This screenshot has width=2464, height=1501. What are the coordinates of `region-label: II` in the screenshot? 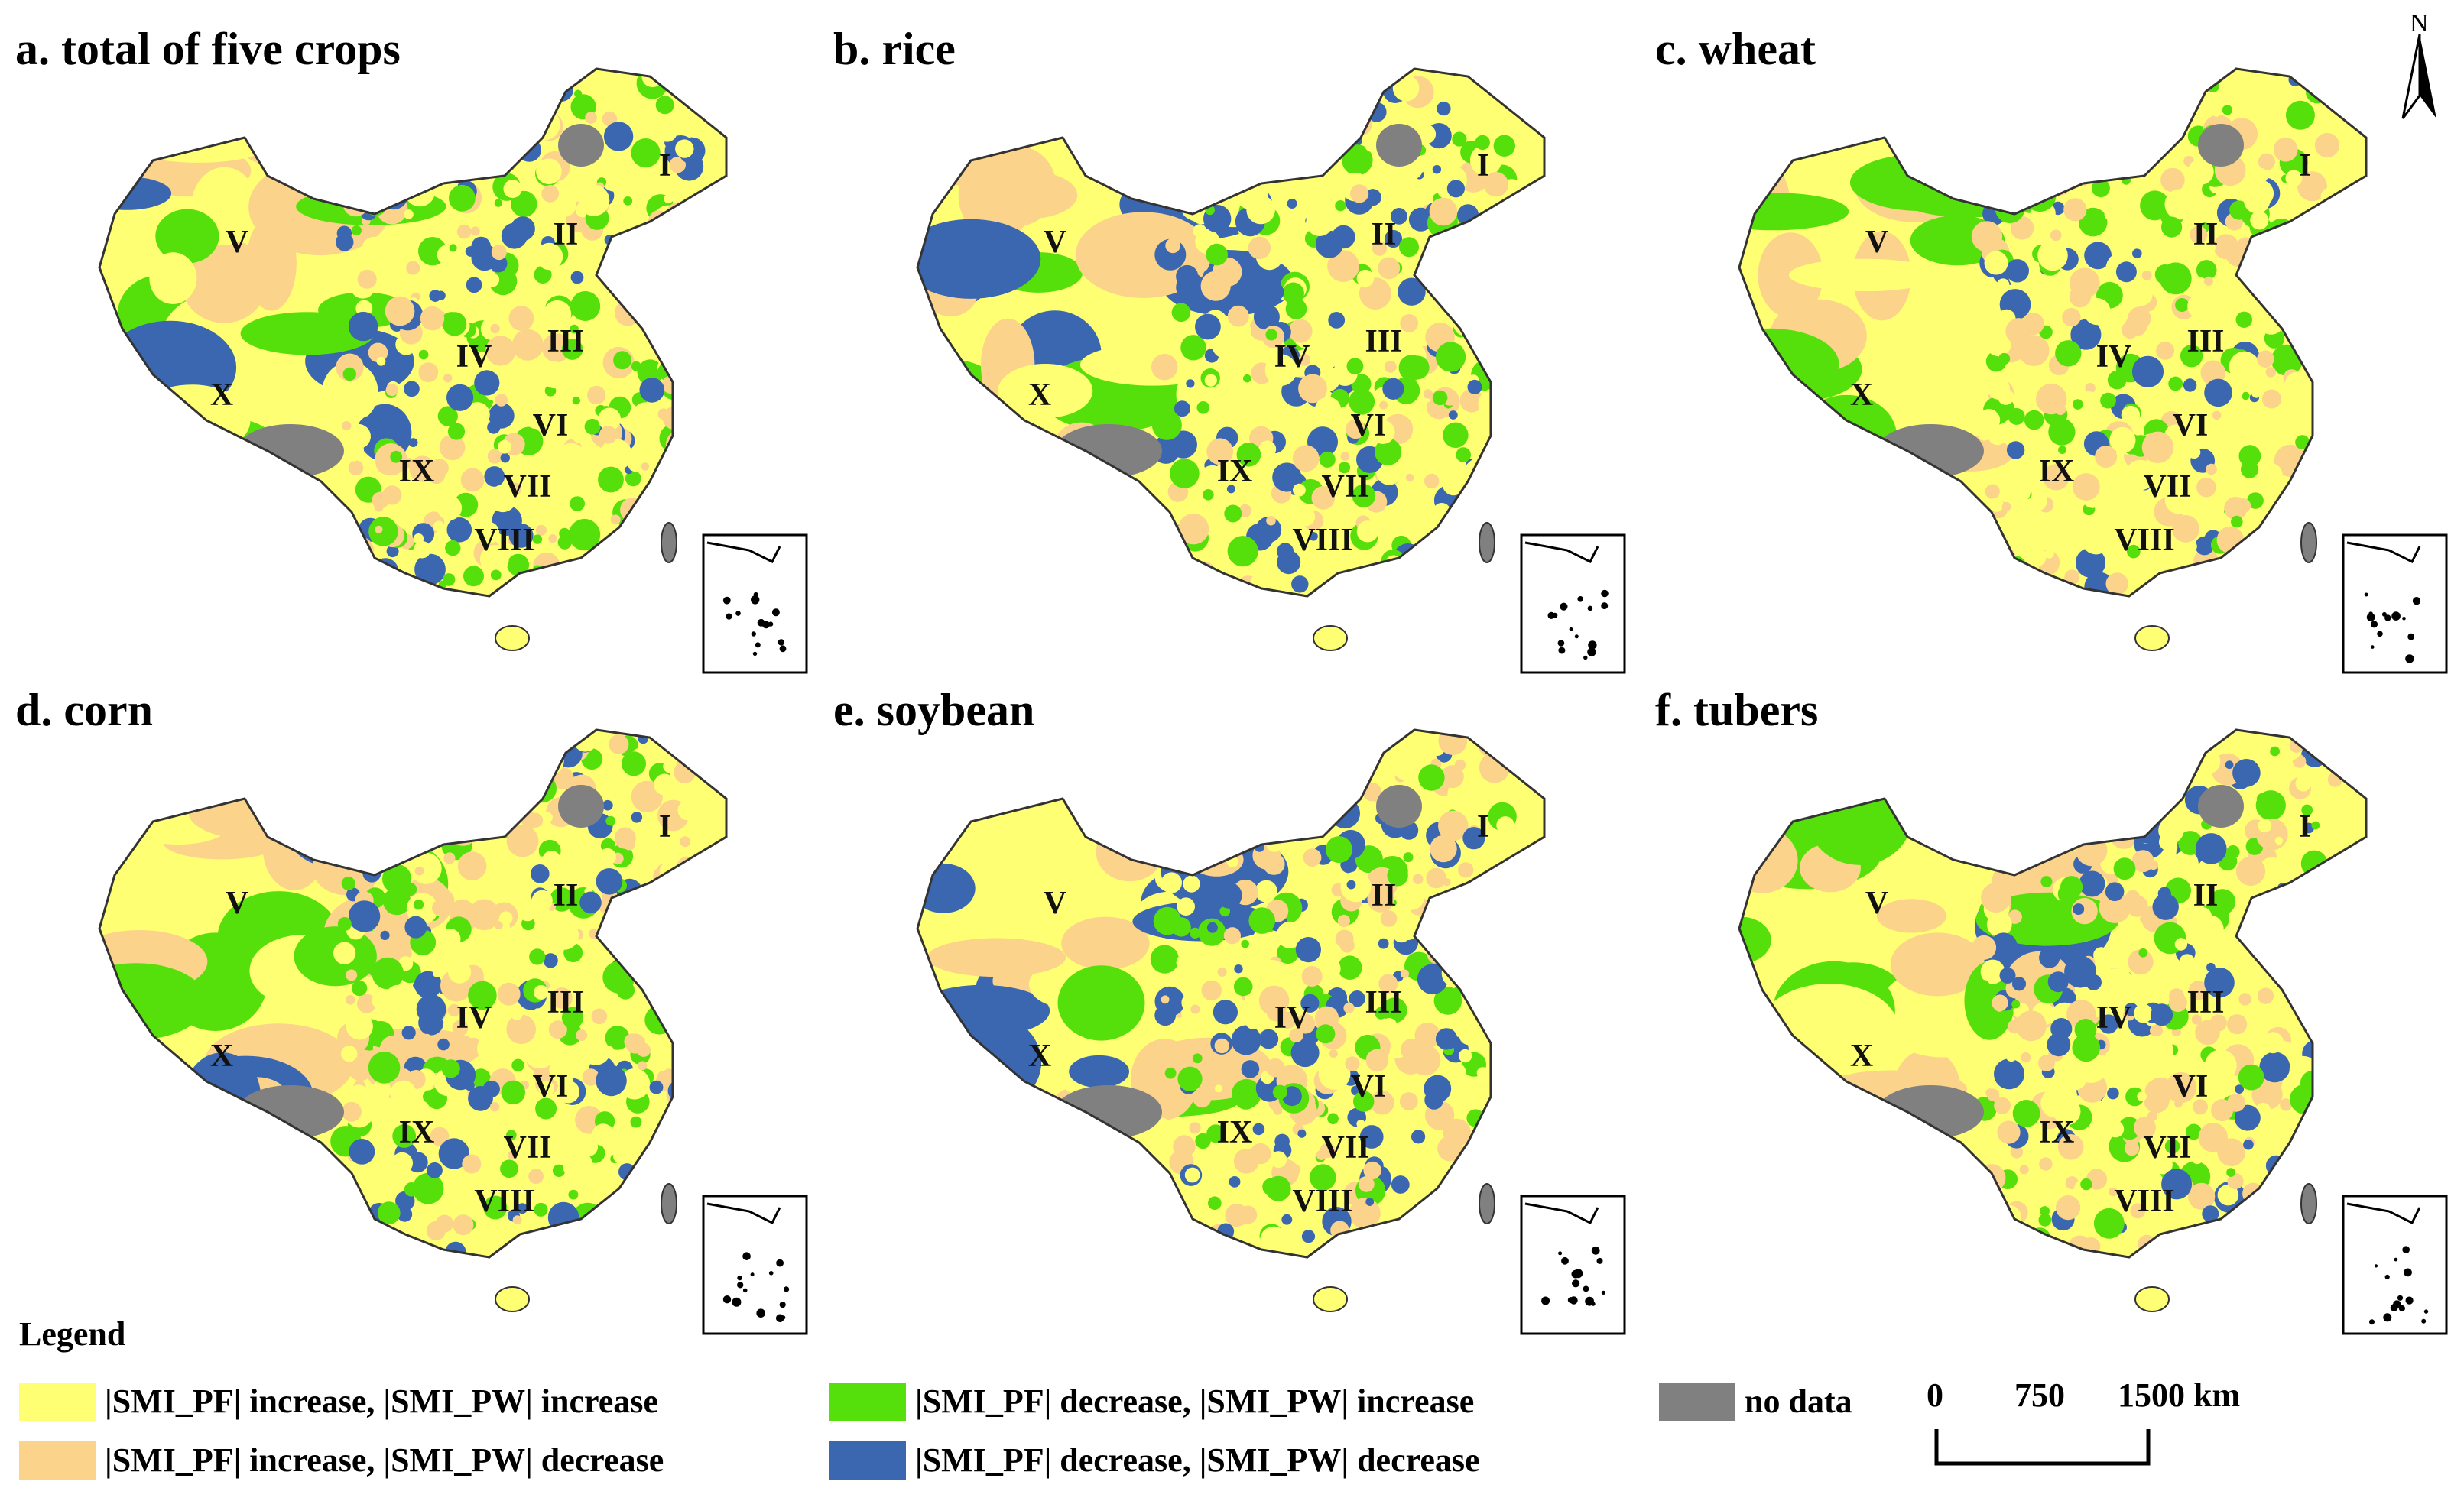 It's located at (566, 234).